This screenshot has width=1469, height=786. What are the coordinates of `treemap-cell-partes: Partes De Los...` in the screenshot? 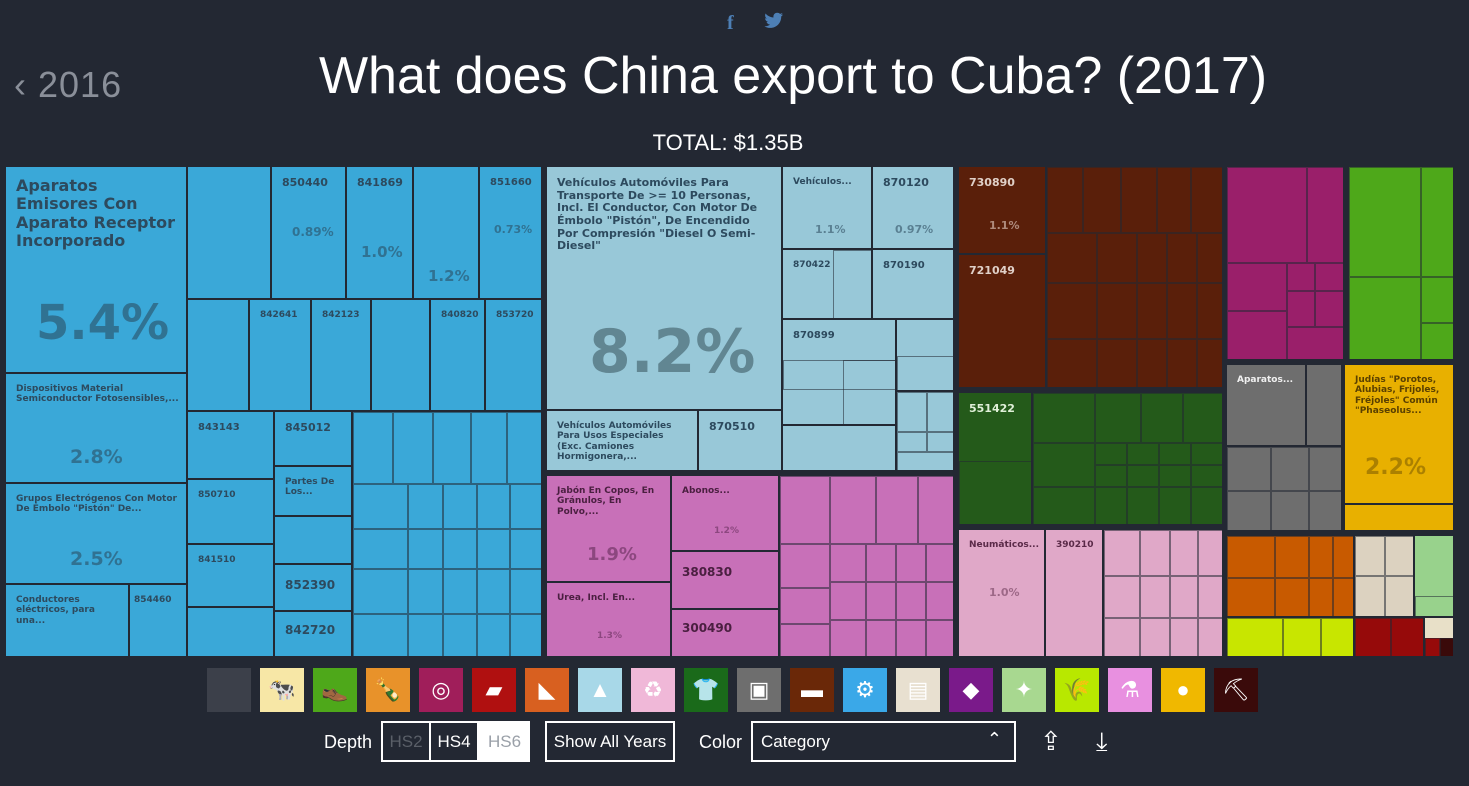 It's located at (313, 491).